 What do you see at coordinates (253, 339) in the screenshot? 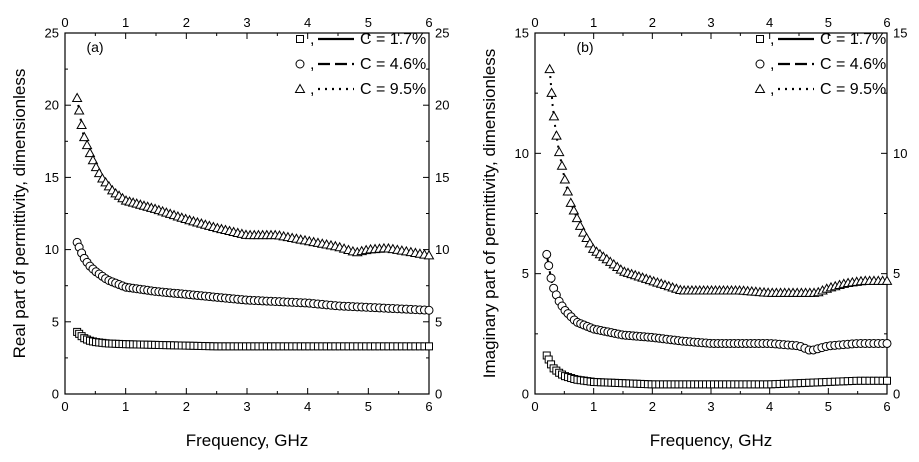
I see `series-square` at bounding box center [253, 339].